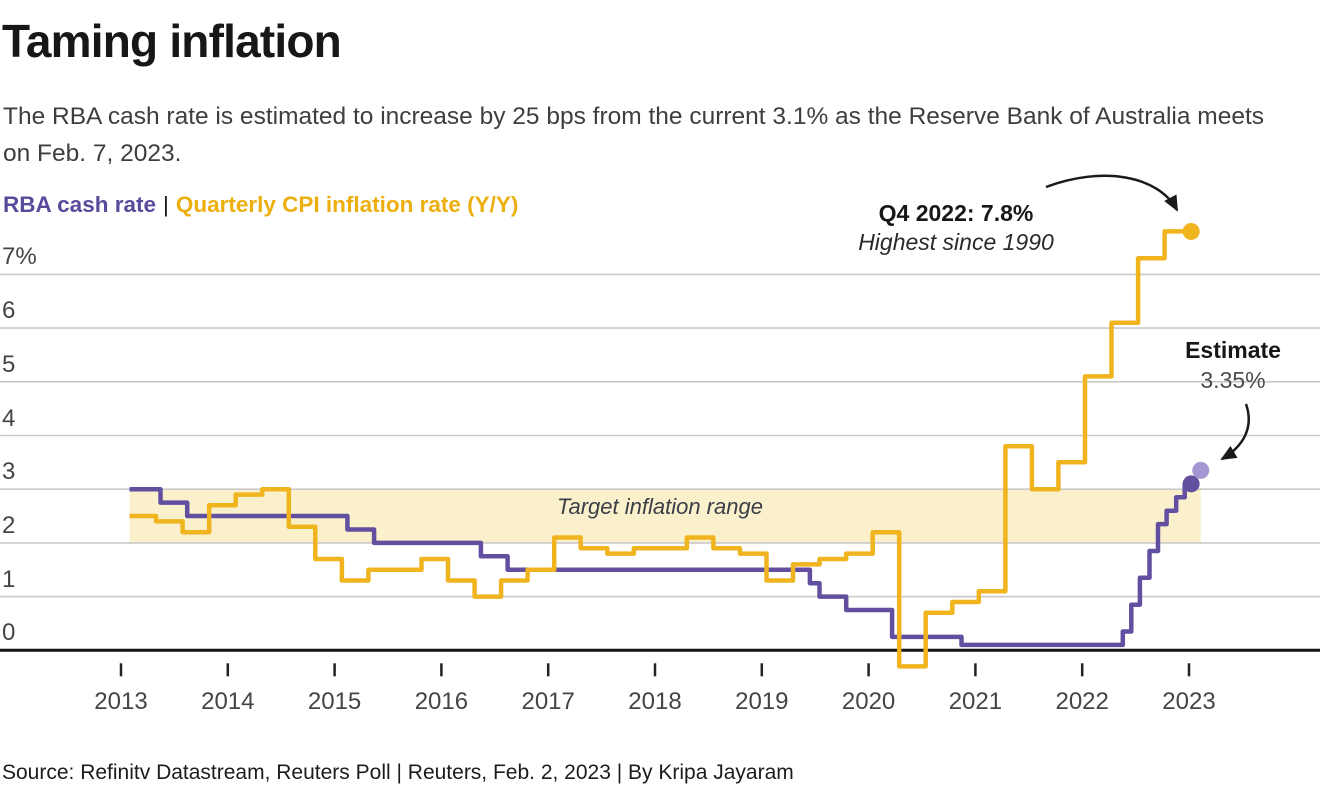  Describe the element at coordinates (1233, 380) in the screenshot. I see `annotation-estimate-value: 3.35%` at that location.